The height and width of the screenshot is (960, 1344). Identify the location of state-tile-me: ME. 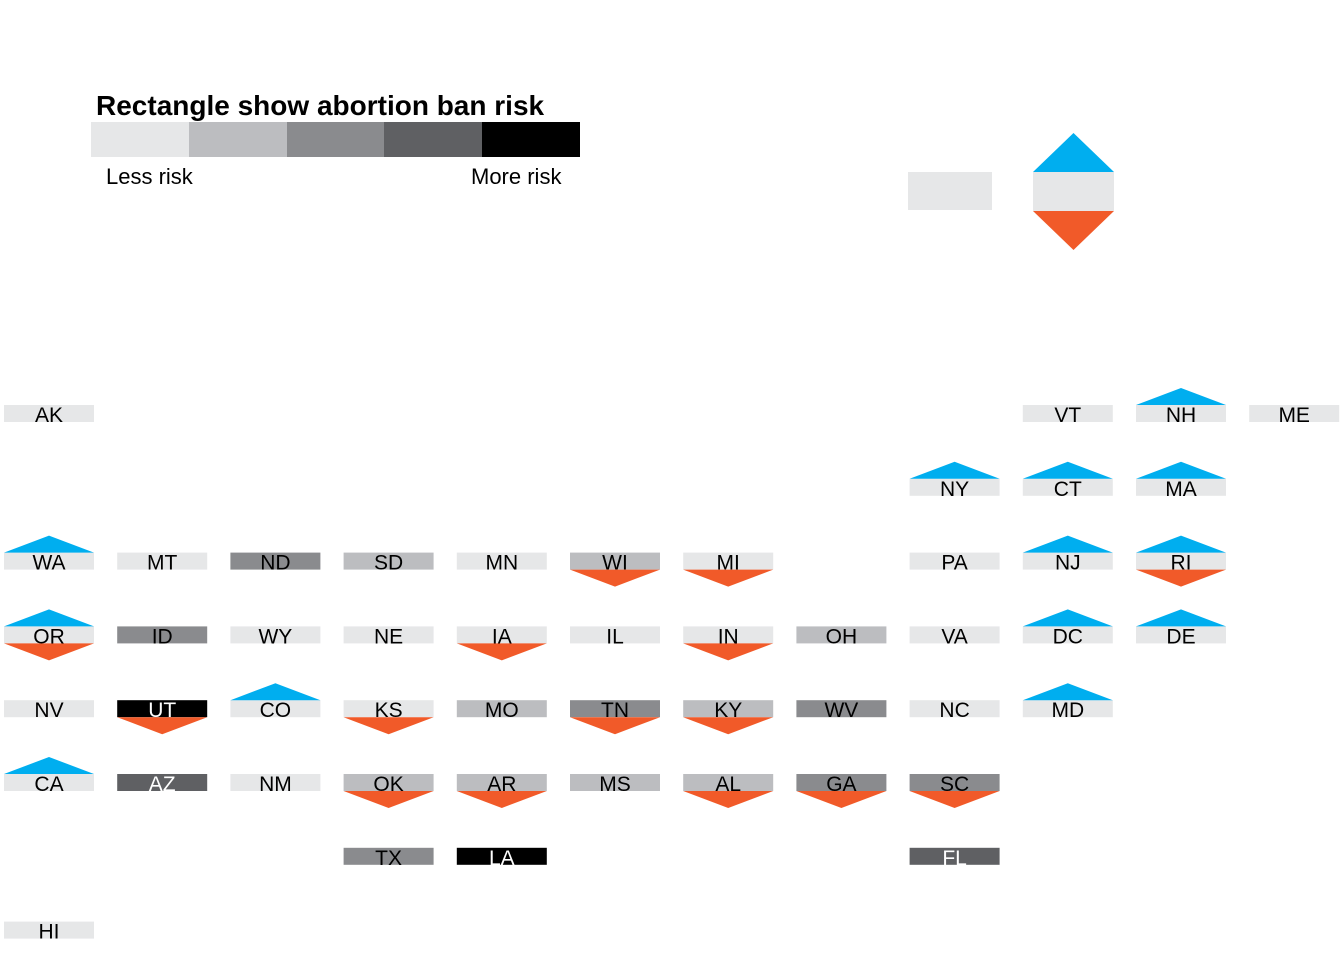
(1294, 415).